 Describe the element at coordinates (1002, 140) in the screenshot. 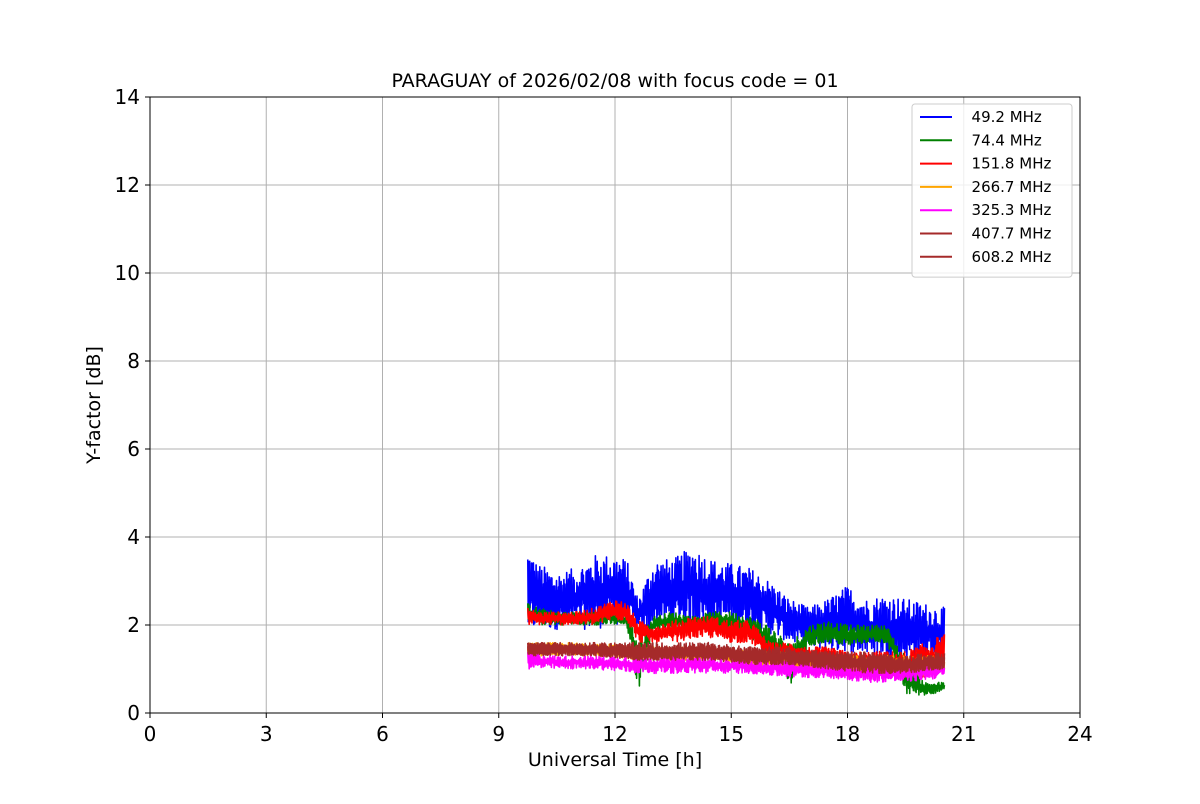

I see `legend-label: 74.4 MHz` at that location.